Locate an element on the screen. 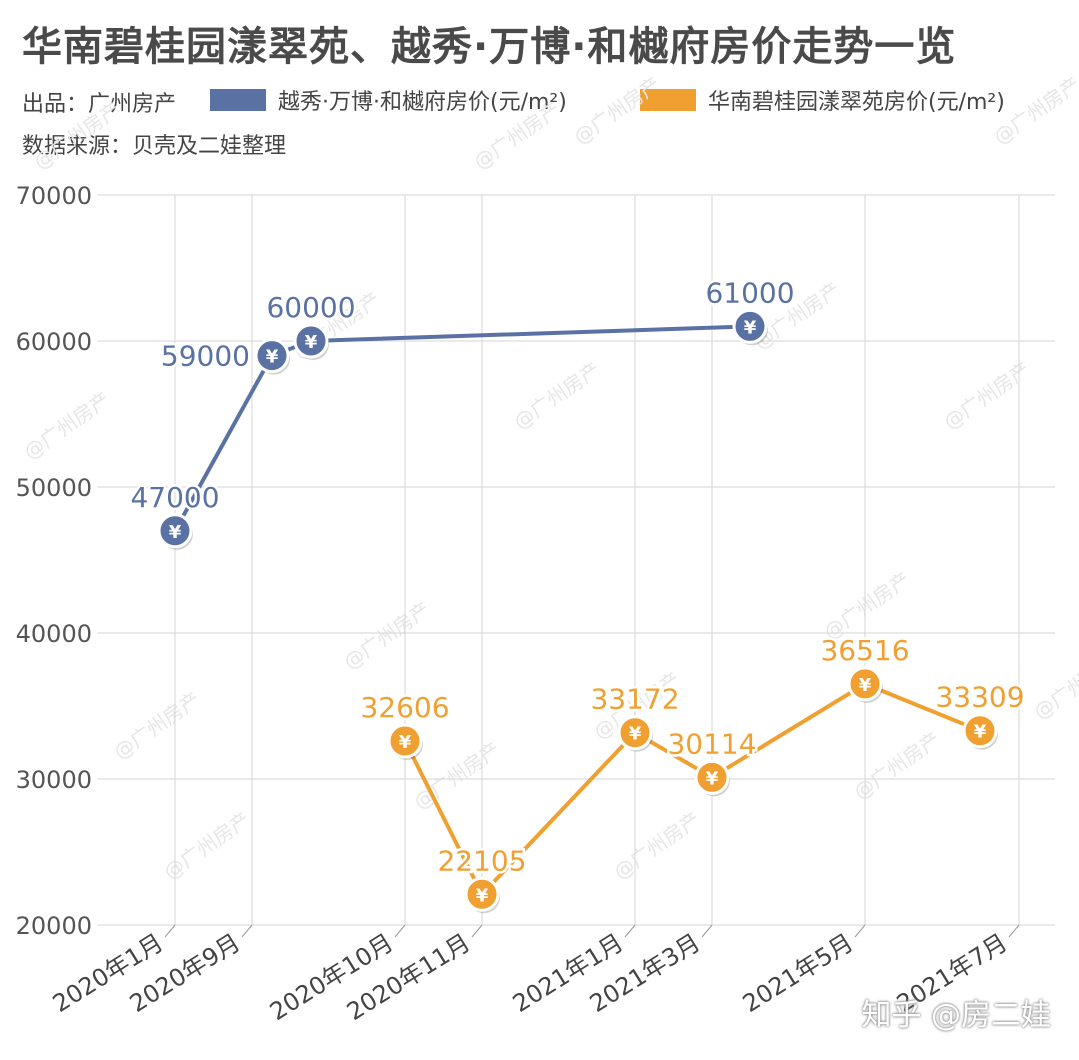  x-tick-label: 2021年5月 is located at coordinates (798, 973).